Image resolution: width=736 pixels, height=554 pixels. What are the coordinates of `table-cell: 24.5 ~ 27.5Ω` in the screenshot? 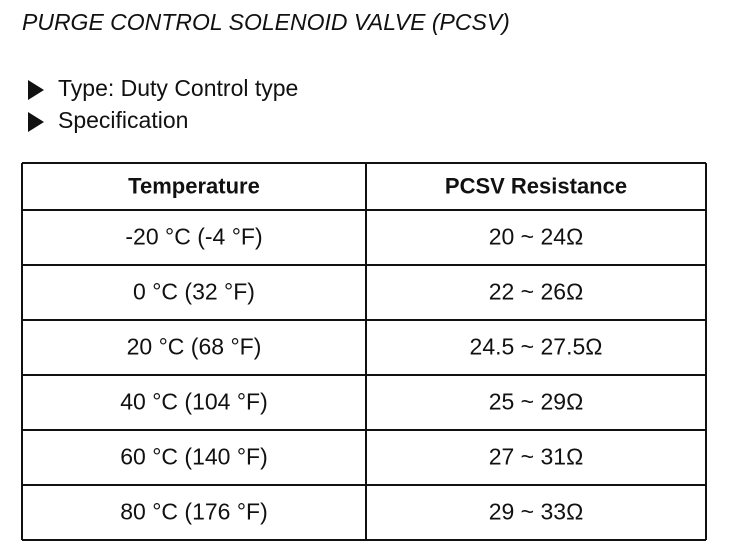 It's located at (536, 347).